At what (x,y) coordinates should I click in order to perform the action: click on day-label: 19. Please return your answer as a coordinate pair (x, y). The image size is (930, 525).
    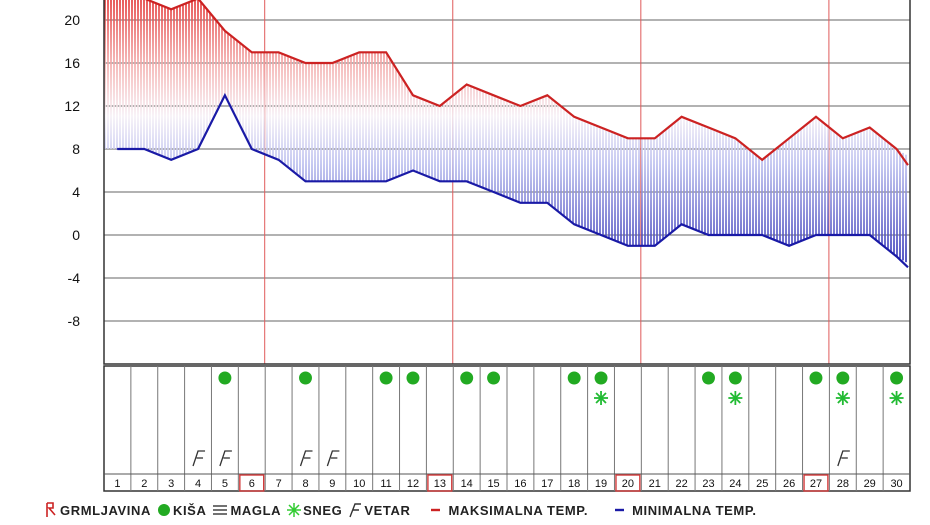
    Looking at the image, I should click on (601, 484).